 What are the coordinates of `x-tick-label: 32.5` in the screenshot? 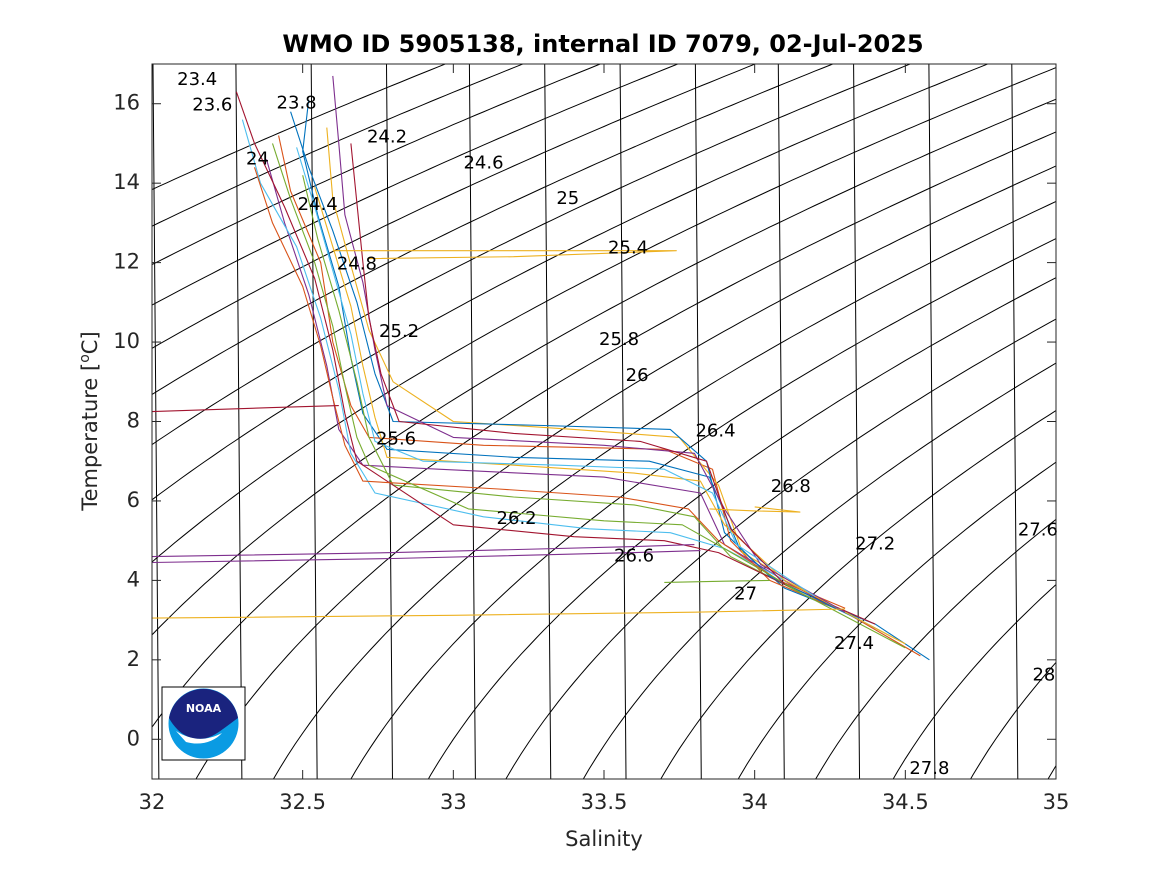 It's located at (302, 802).